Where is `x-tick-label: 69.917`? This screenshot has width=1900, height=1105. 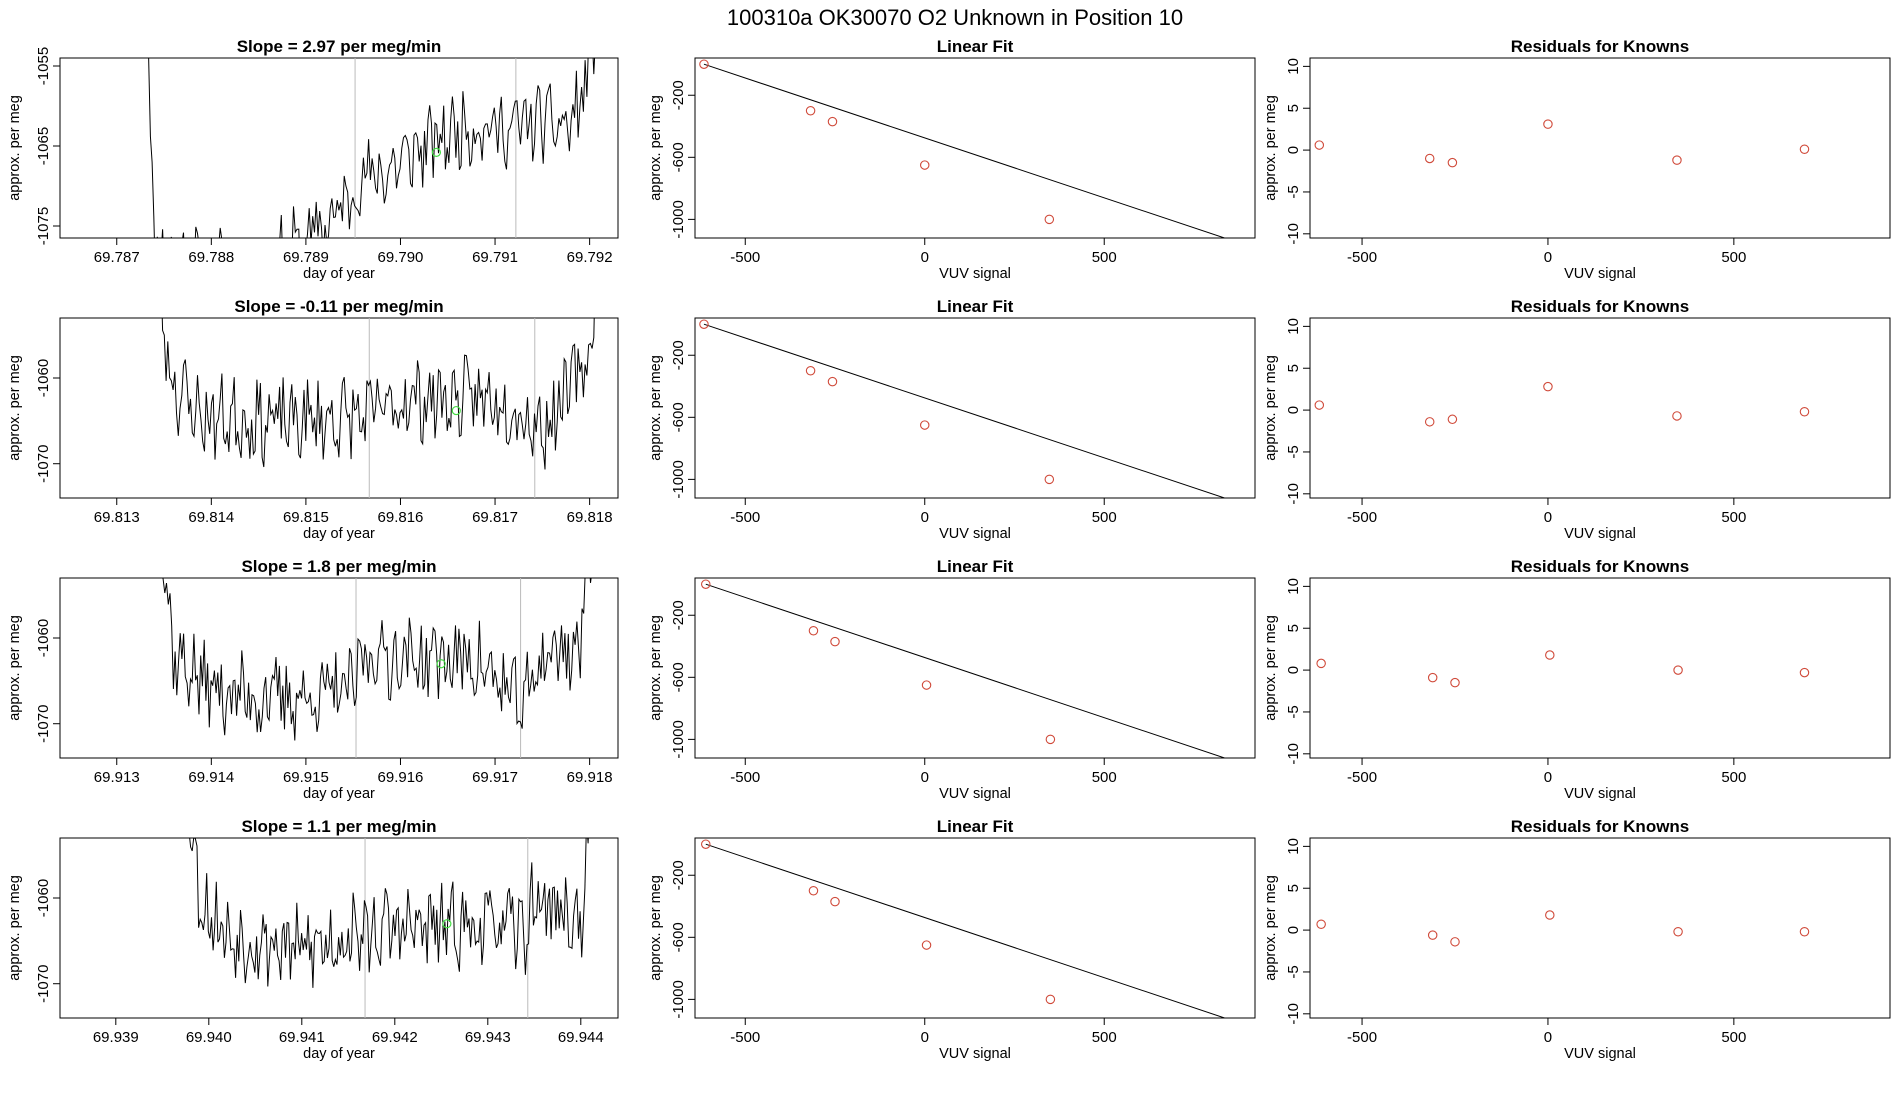
x-tick-label: 69.917 is located at coordinates (495, 777).